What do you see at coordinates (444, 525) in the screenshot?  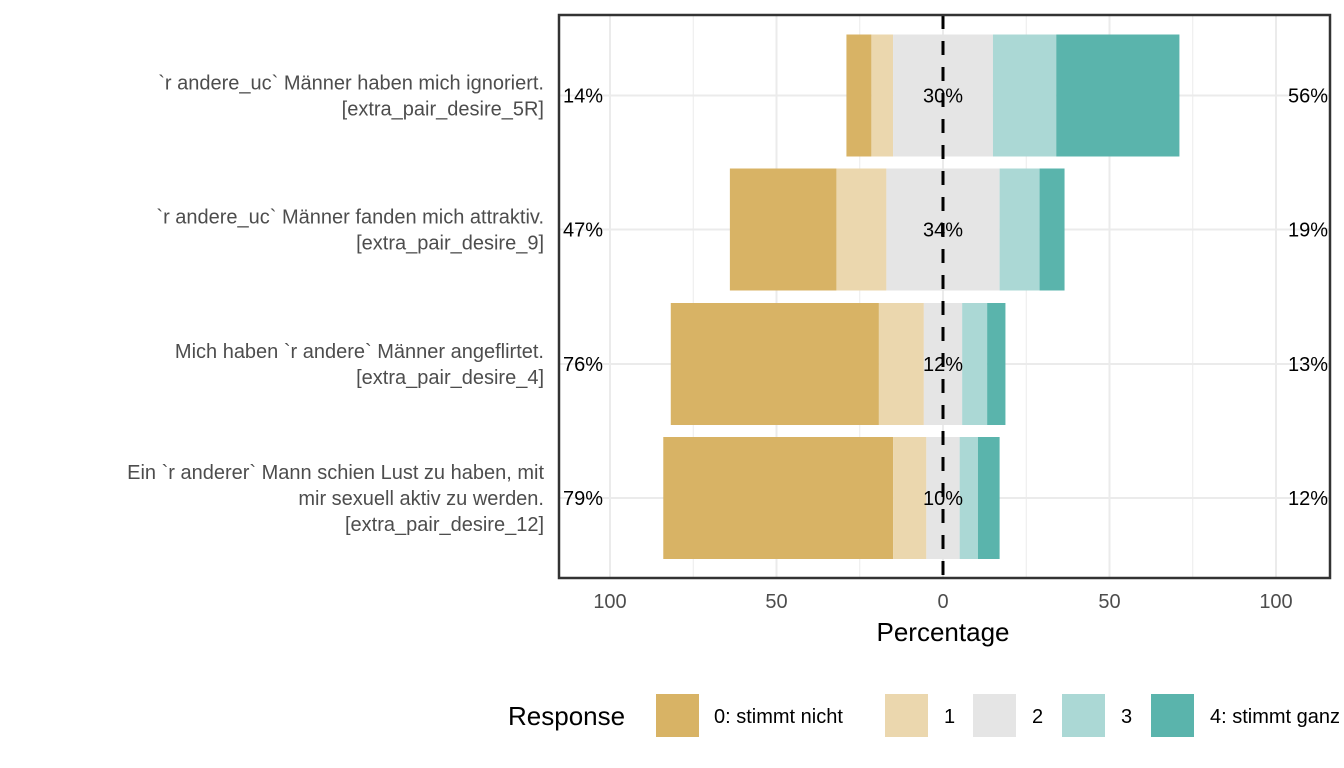 I see `category-label: [extra_pair_desire_12]` at bounding box center [444, 525].